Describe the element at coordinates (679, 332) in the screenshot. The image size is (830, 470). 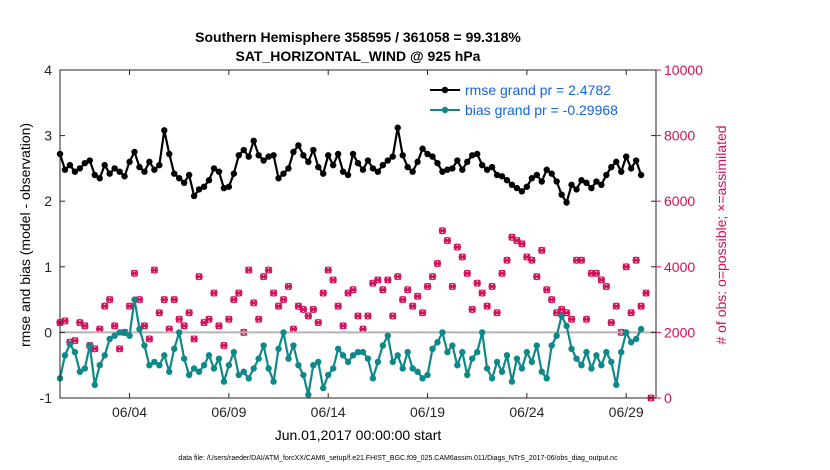
I see `right-tick-label: 2000` at that location.